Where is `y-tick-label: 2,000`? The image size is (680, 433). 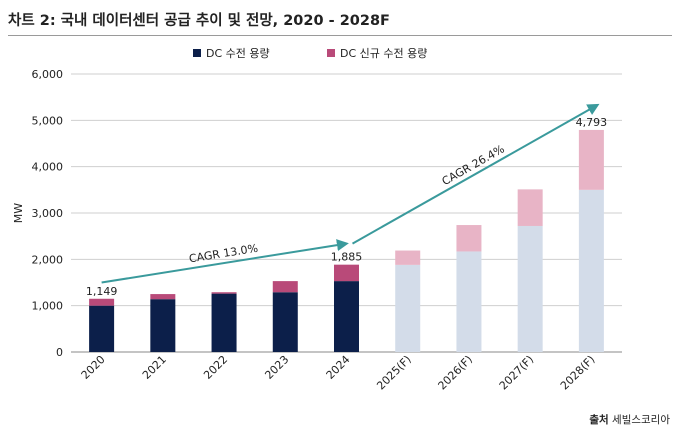
y-tick-label: 2,000 is located at coordinates (48, 259).